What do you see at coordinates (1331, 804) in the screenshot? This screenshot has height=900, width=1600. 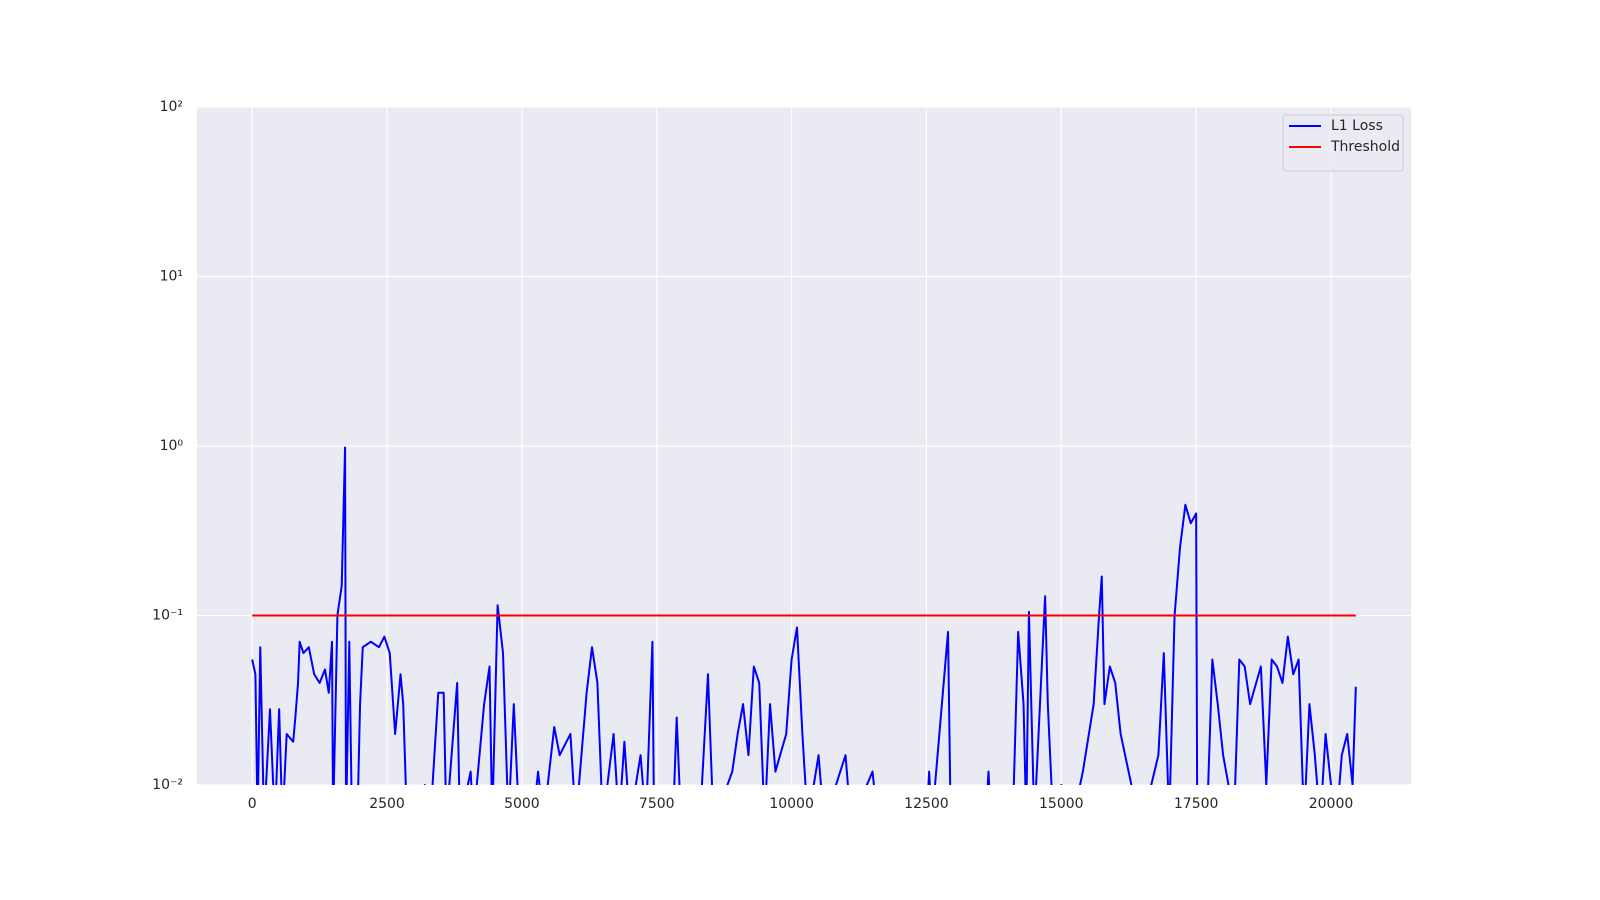 I see `x-tick-label: 20000` at bounding box center [1331, 804].